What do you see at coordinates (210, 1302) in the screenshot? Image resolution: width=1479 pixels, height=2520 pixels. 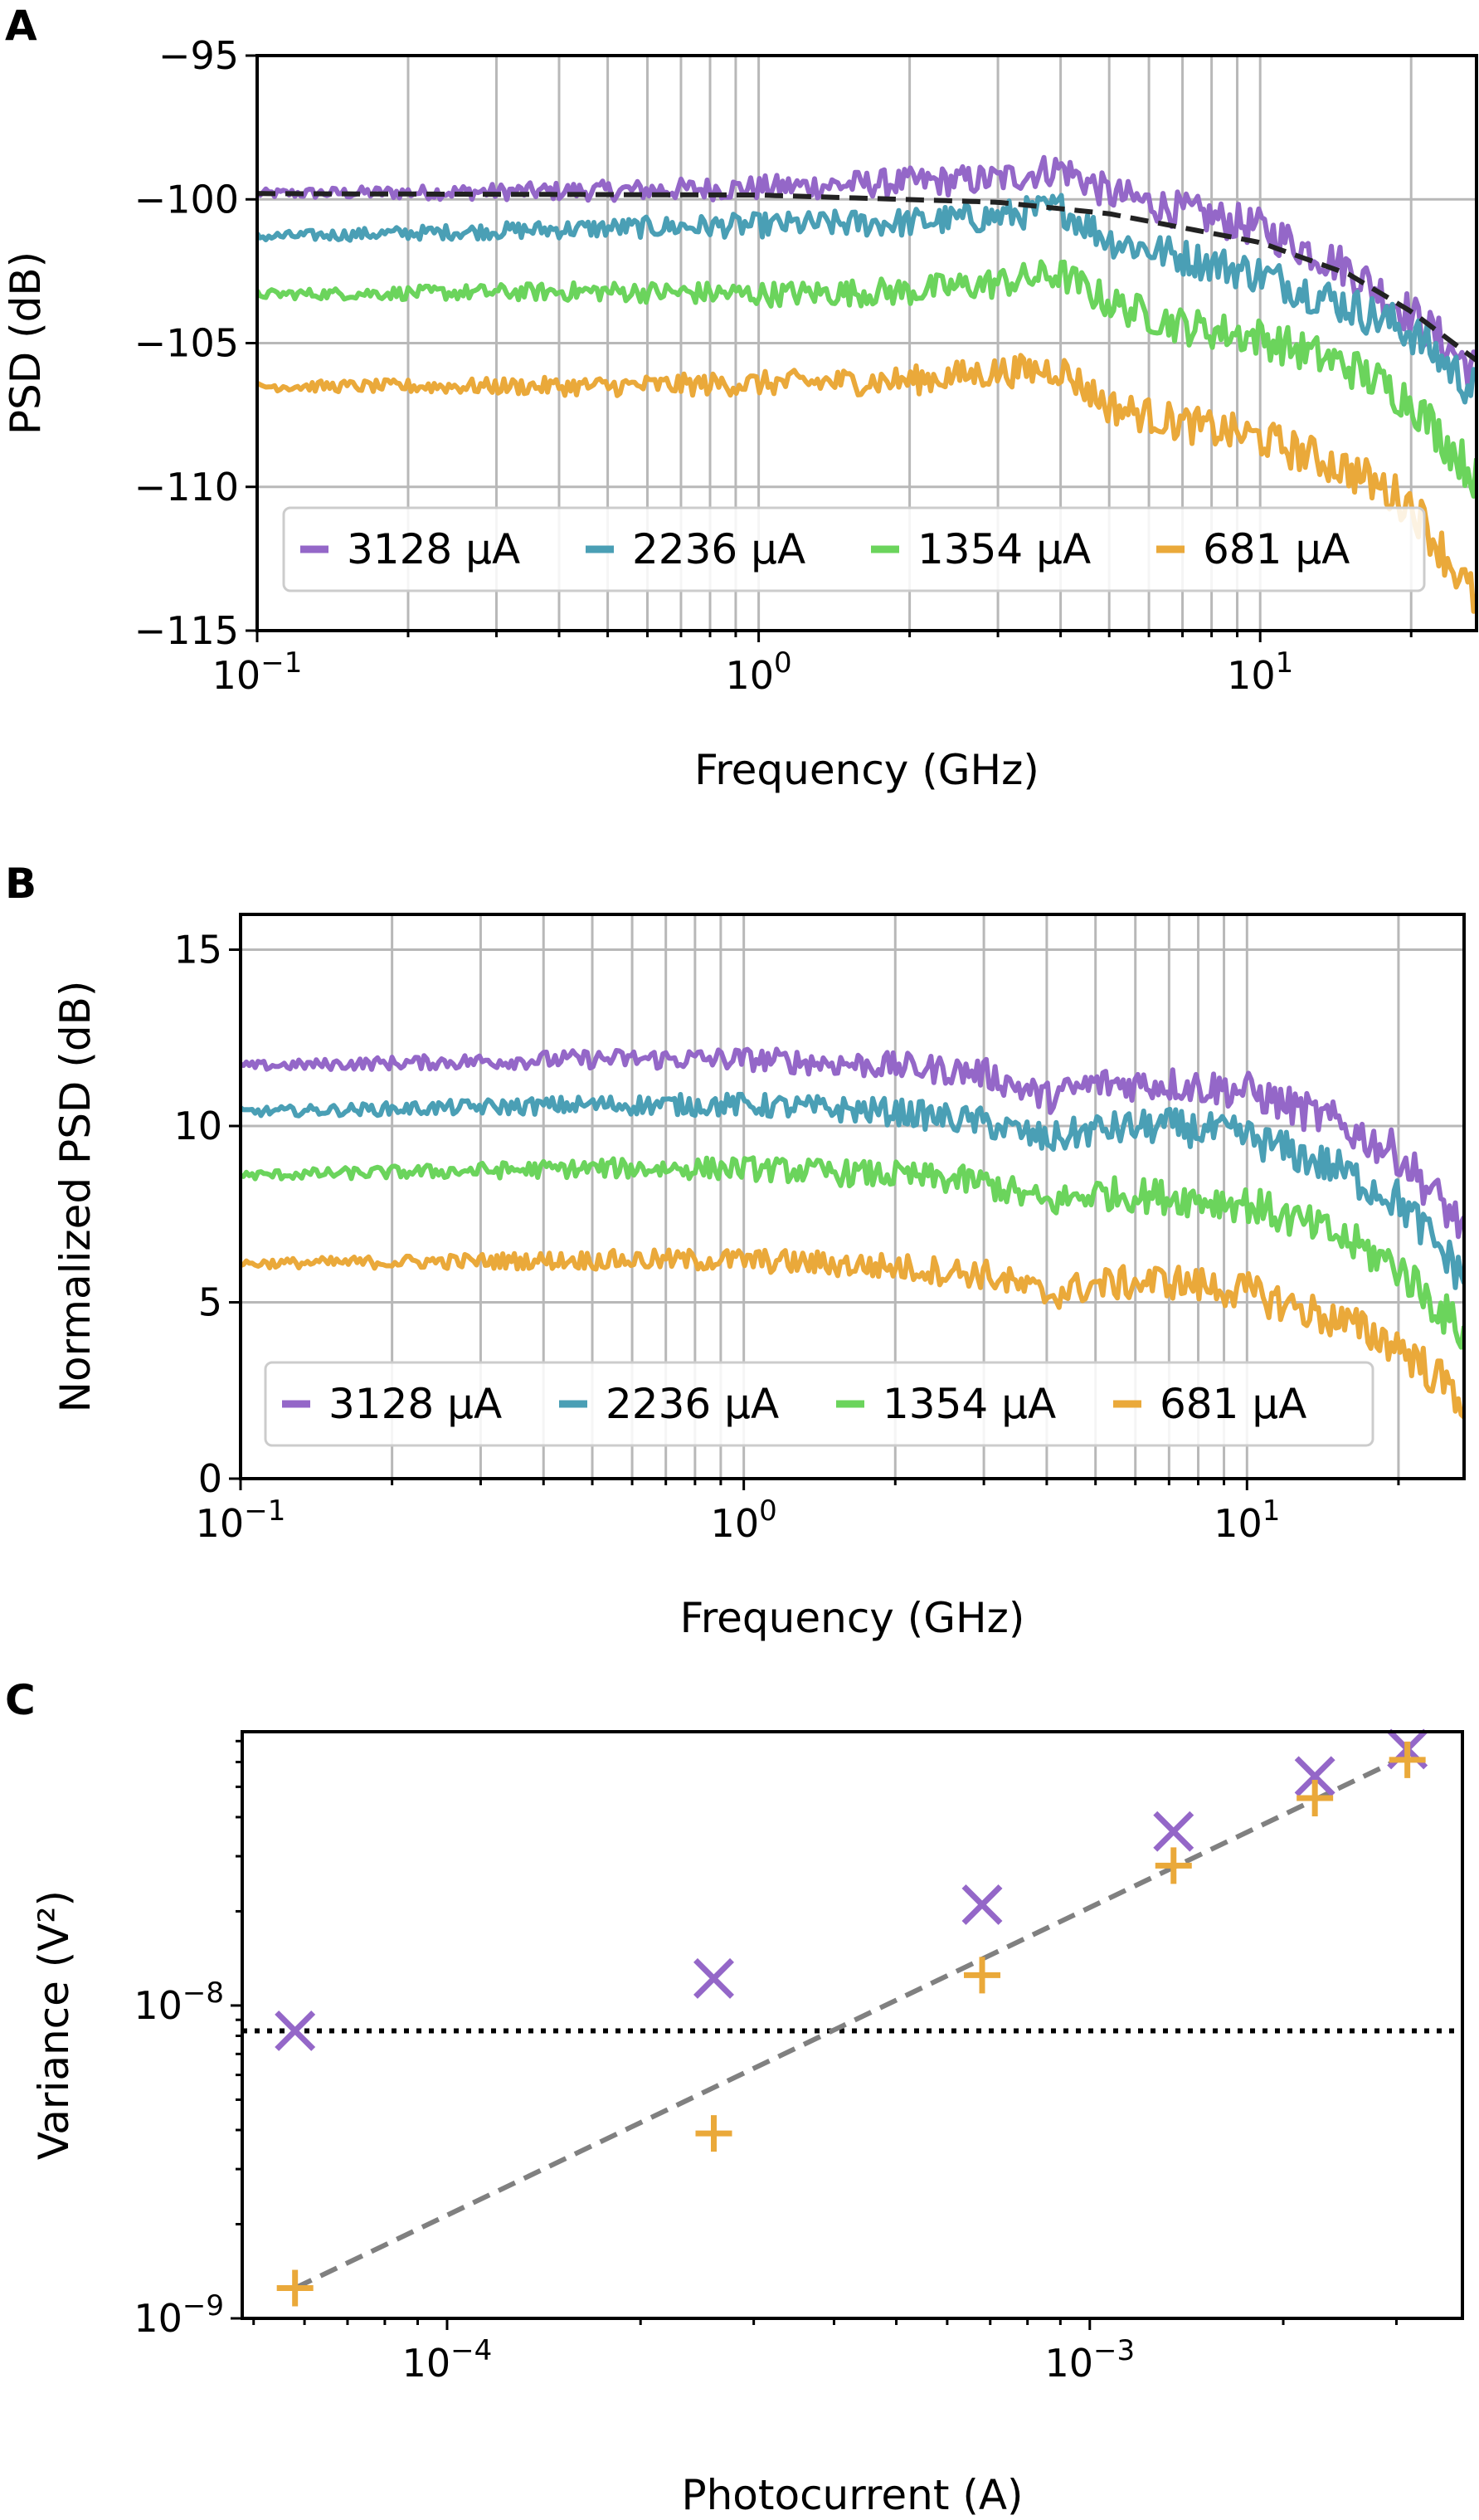 I see `y-tick-label: 5` at bounding box center [210, 1302].